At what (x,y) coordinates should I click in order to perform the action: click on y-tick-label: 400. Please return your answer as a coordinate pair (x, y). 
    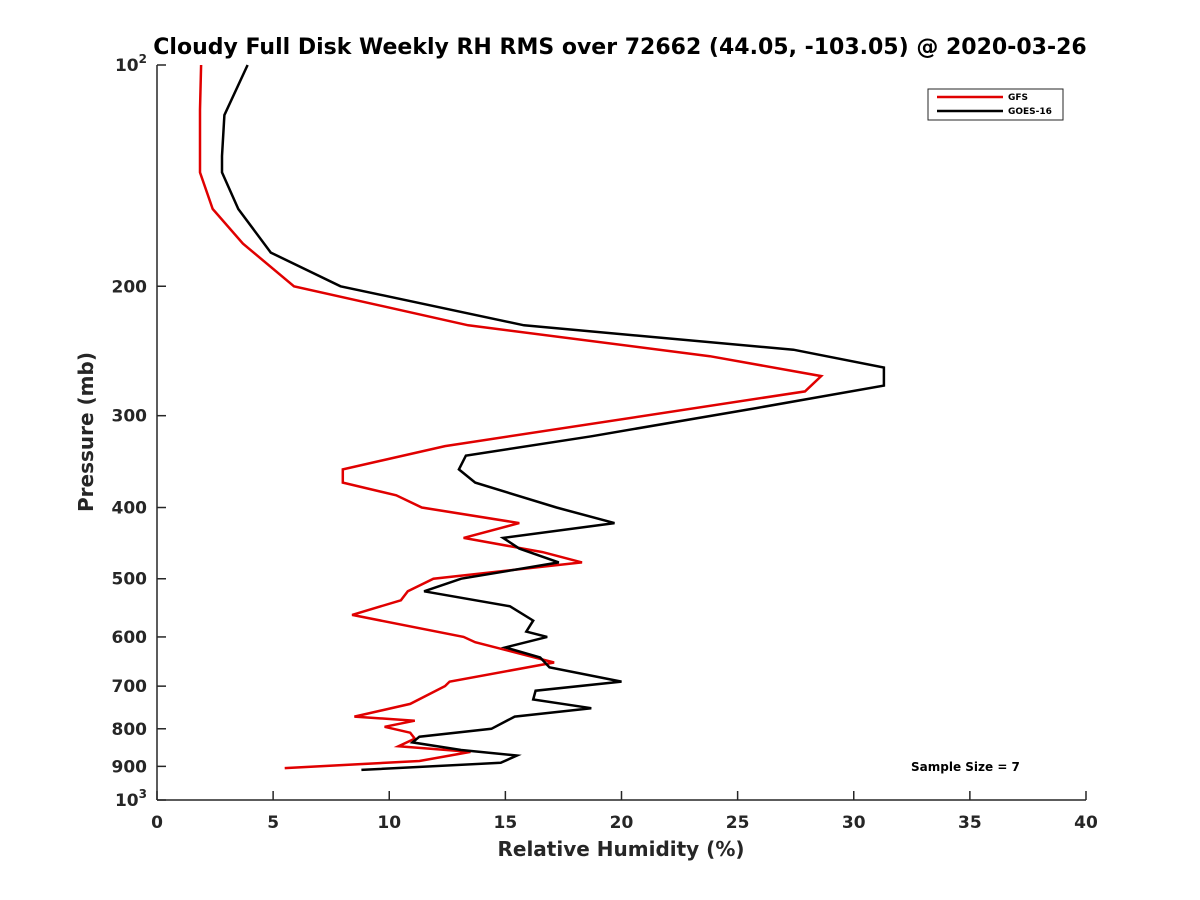
    Looking at the image, I should click on (130, 509).